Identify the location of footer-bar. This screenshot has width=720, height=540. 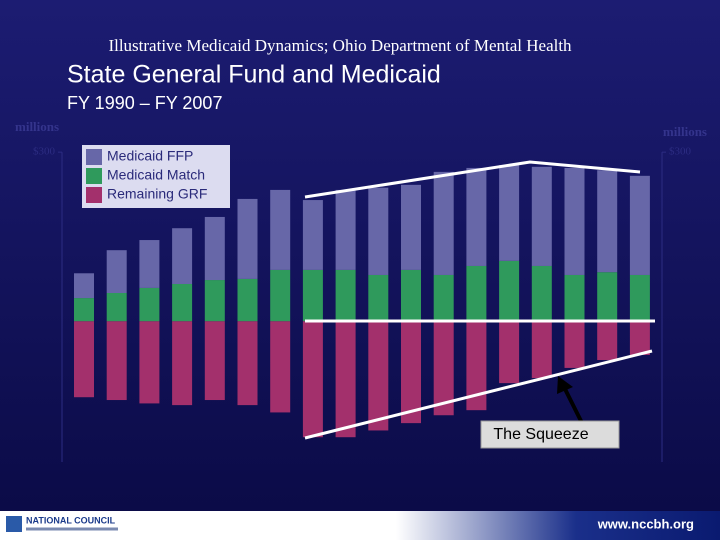
(360, 525).